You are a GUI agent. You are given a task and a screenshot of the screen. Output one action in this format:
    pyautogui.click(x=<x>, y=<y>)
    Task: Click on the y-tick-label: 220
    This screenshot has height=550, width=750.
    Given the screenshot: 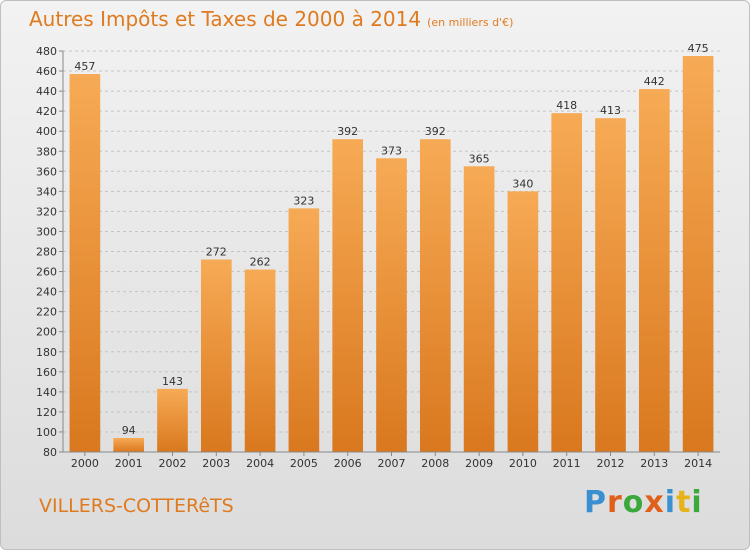 What is the action you would take?
    pyautogui.click(x=46, y=312)
    